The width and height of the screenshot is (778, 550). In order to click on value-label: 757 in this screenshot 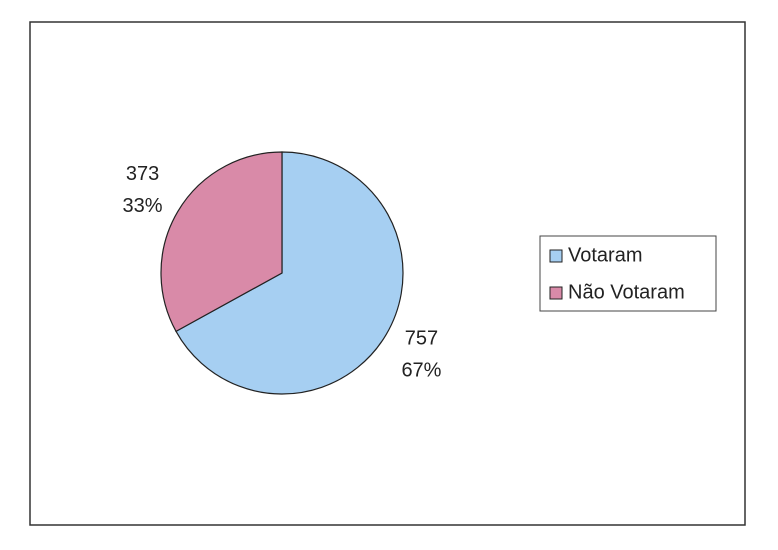, I will do `click(421, 339)`.